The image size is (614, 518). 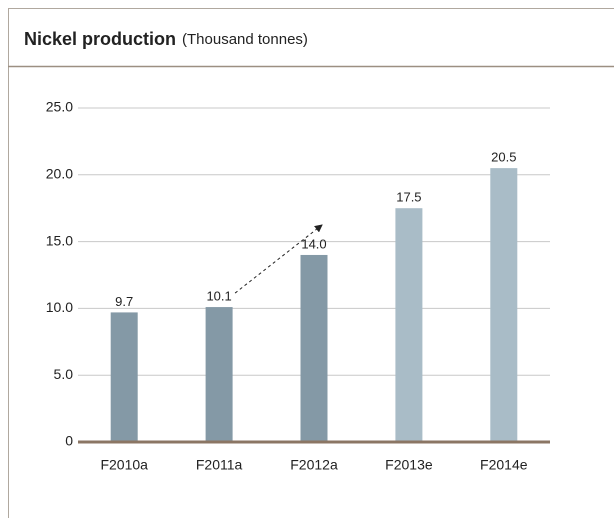 I want to click on y-tick-label: 0, so click(x=69, y=441).